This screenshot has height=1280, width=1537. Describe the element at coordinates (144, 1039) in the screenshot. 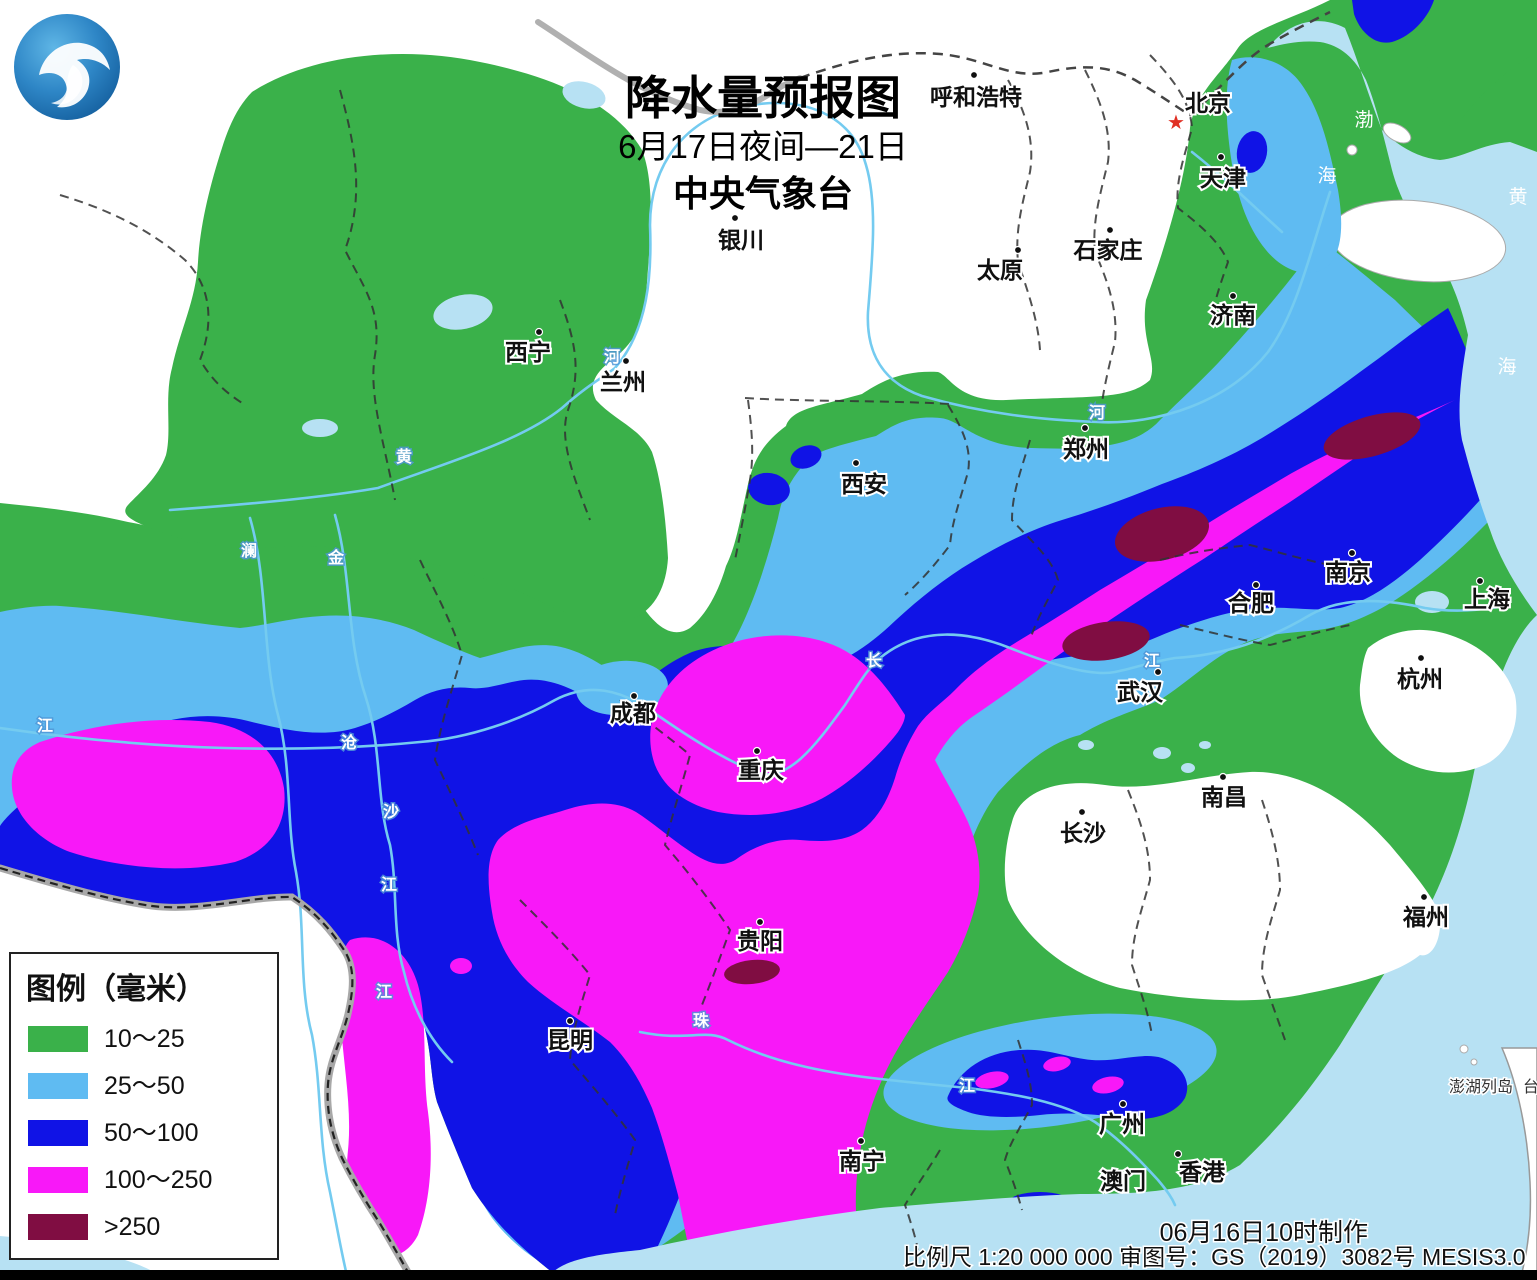

I see `legend-label: 10～25` at that location.